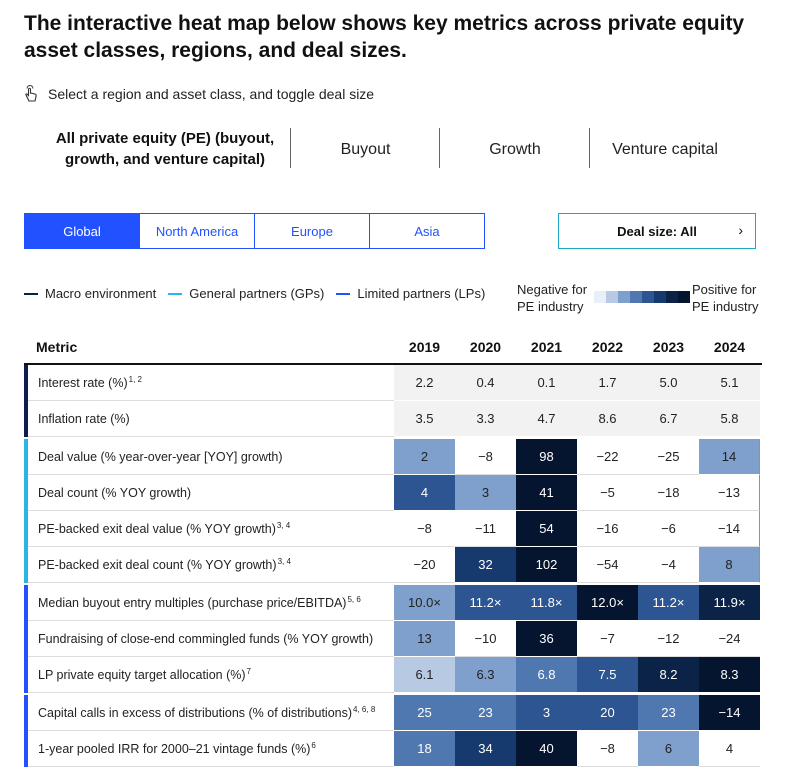 The image size is (800, 782). Describe the element at coordinates (607, 675) in the screenshot. I see `heat-cell: 7.5` at that location.